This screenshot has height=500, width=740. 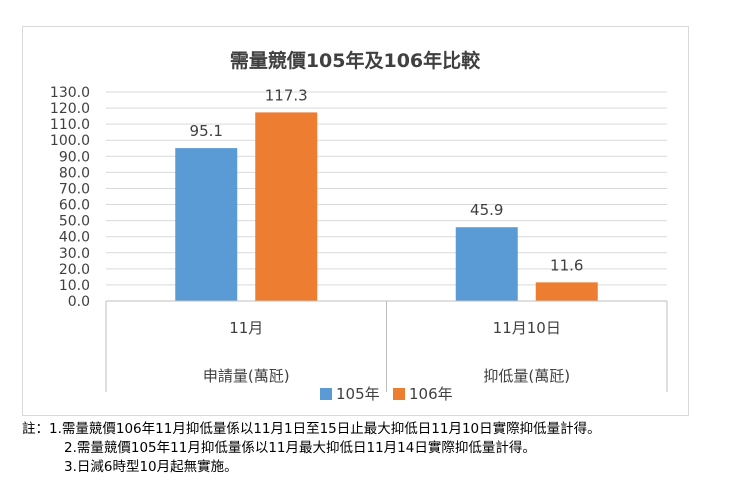 What do you see at coordinates (74, 206) in the screenshot?
I see `y-tick-label: 60.0` at bounding box center [74, 206].